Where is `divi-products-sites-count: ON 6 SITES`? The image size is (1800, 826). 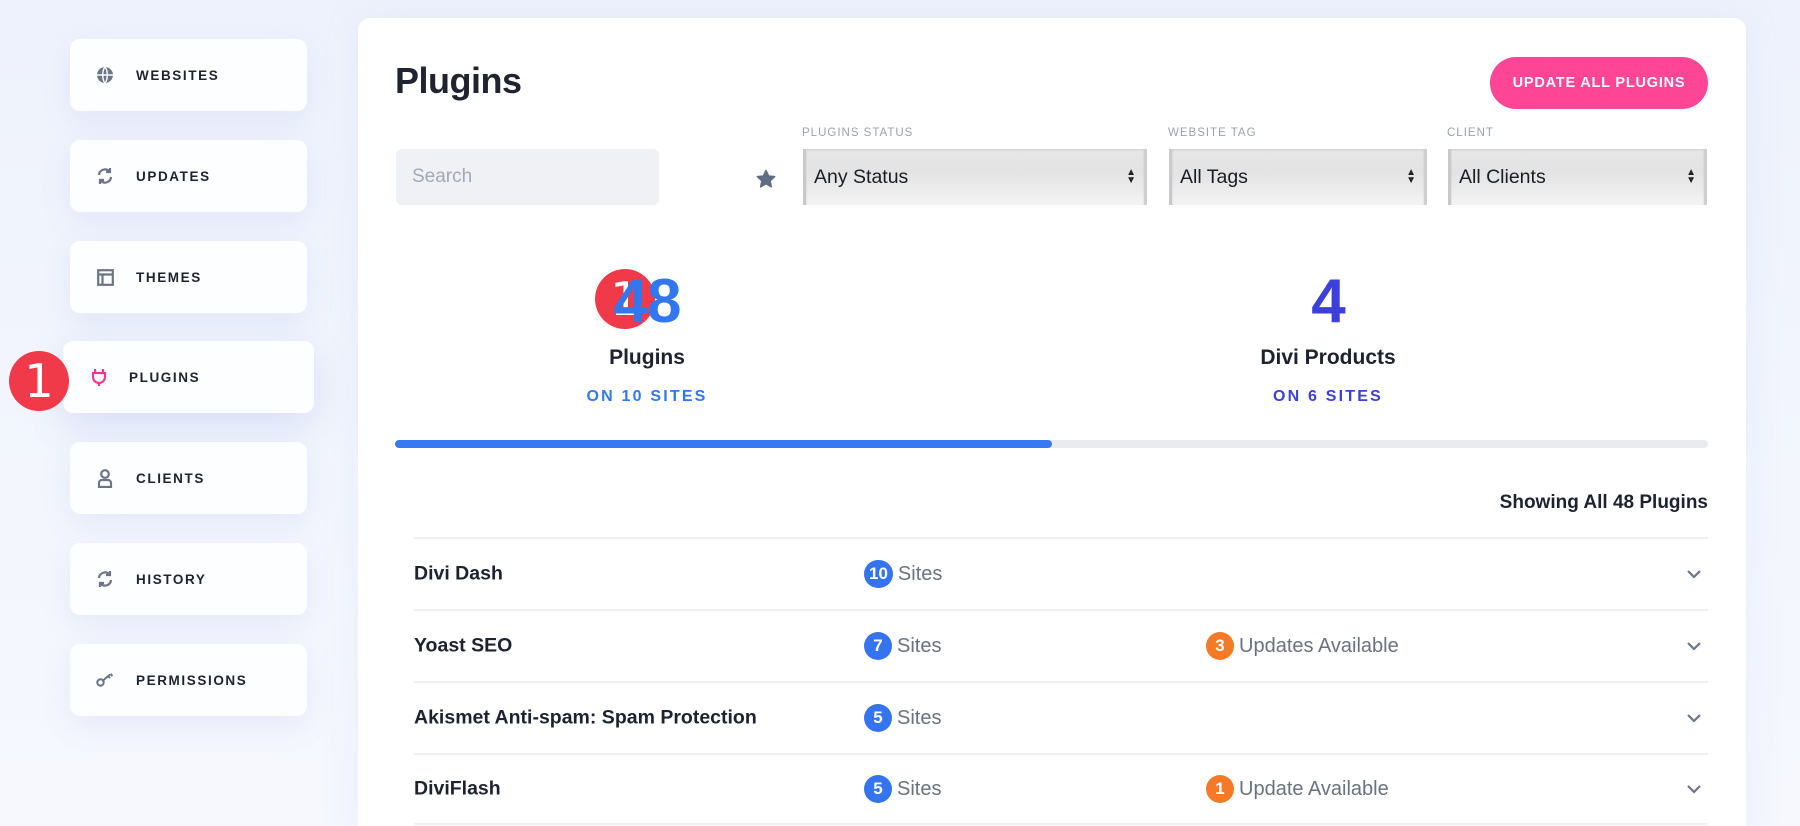
divi-products-sites-count: ON 6 SITES is located at coordinates (1328, 396).